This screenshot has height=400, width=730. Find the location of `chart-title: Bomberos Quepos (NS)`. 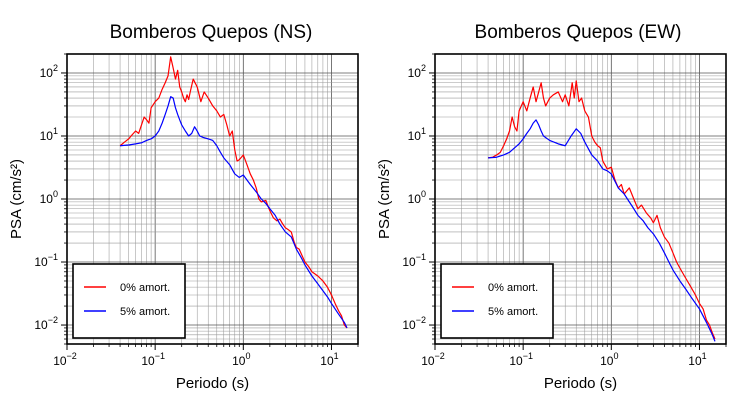

chart-title: Bomberos Quepos (NS) is located at coordinates (211, 32).